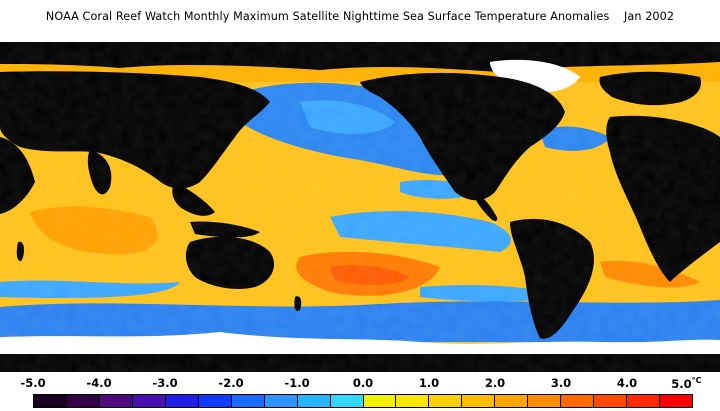 The image size is (720, 411). I want to click on legend-tick-label: 4.0, so click(627, 383).